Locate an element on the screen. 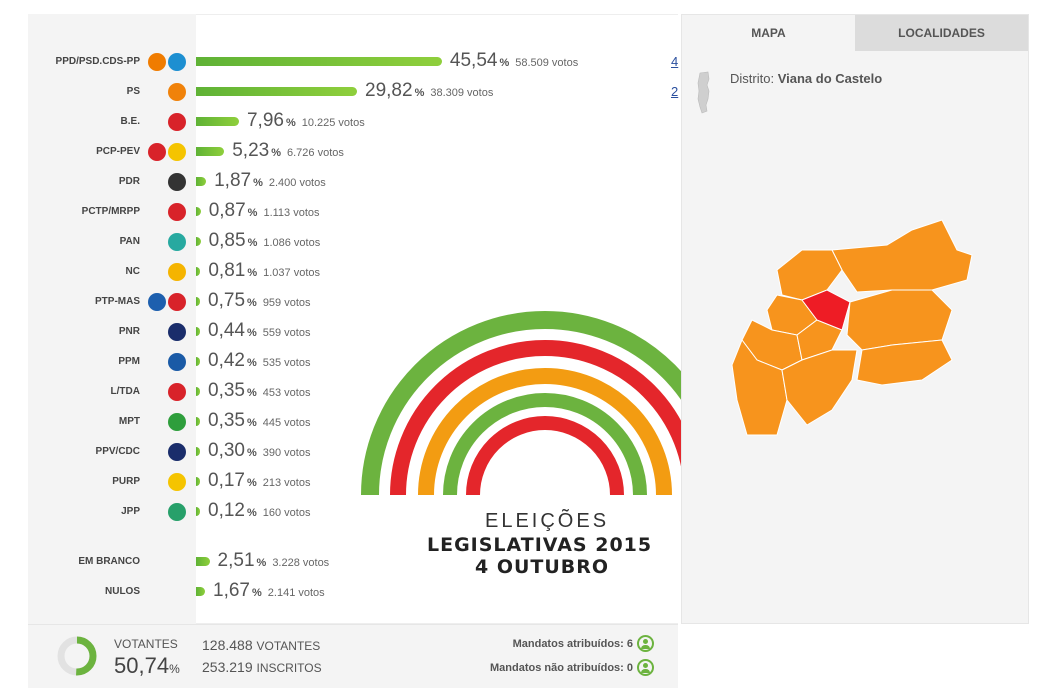 The width and height of the screenshot is (1054, 700). result-values: 0,75% 959 votos is located at coordinates (259, 301).